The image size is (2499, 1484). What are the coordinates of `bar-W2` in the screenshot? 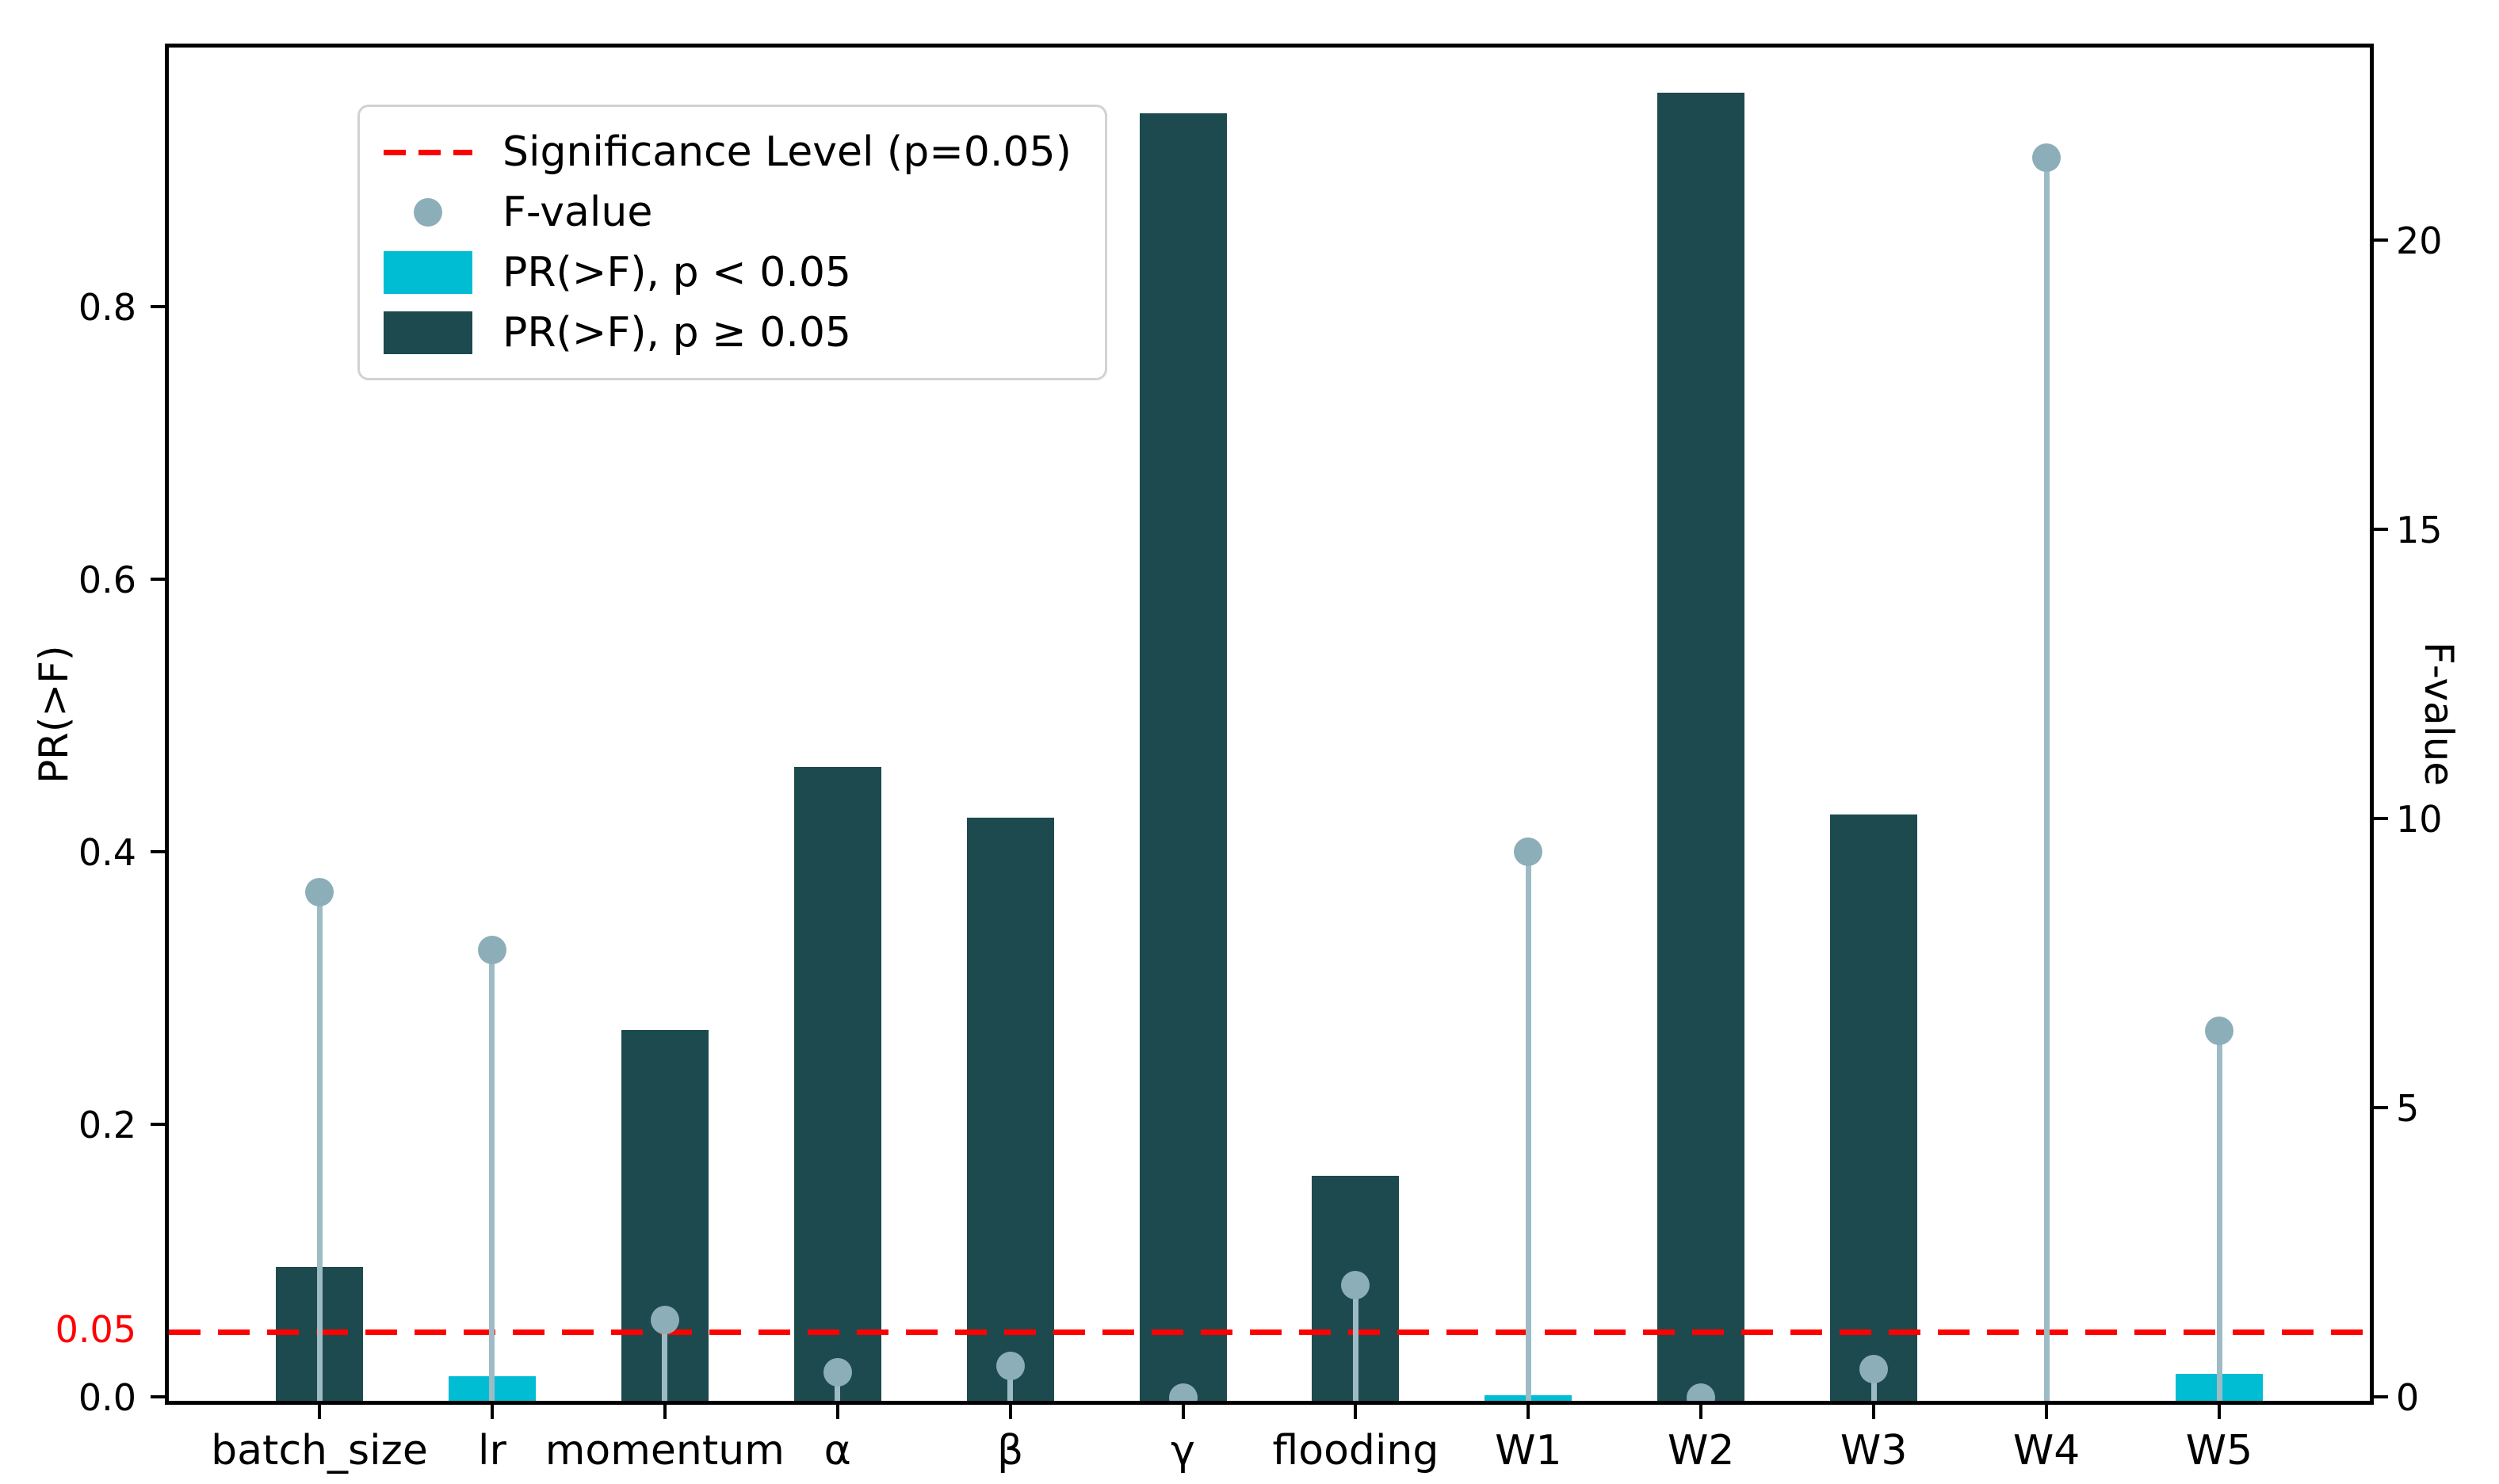 It's located at (1701, 747).